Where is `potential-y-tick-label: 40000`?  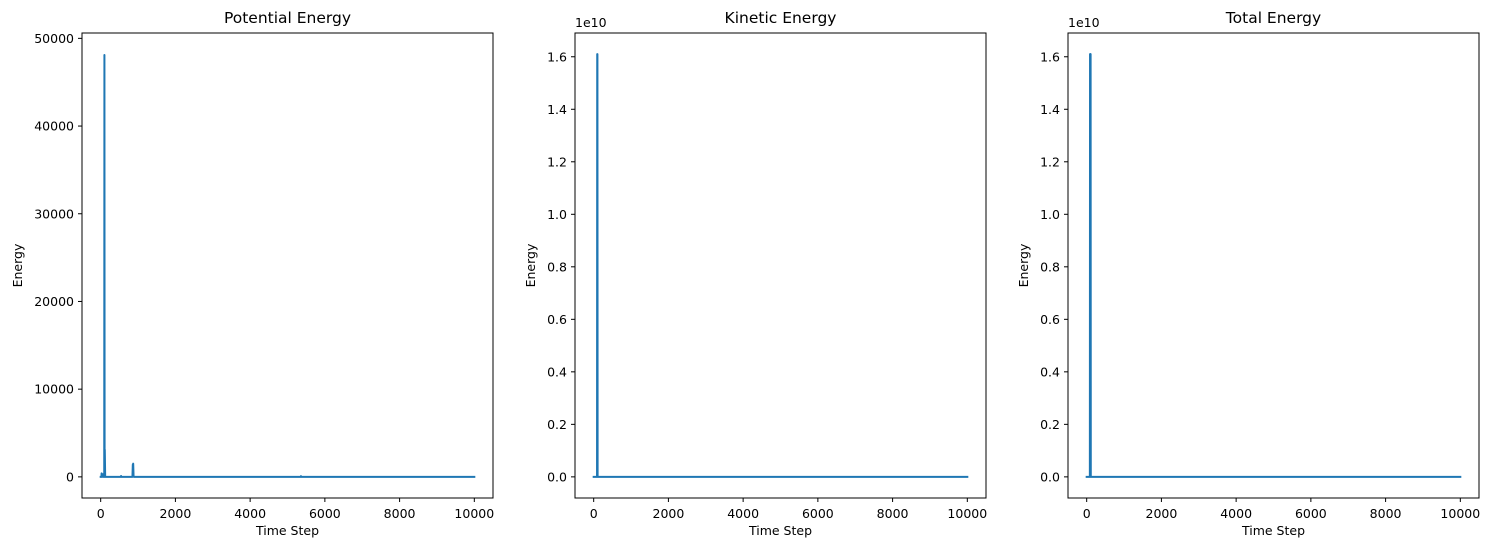
potential-y-tick-label: 40000 is located at coordinates (54, 126).